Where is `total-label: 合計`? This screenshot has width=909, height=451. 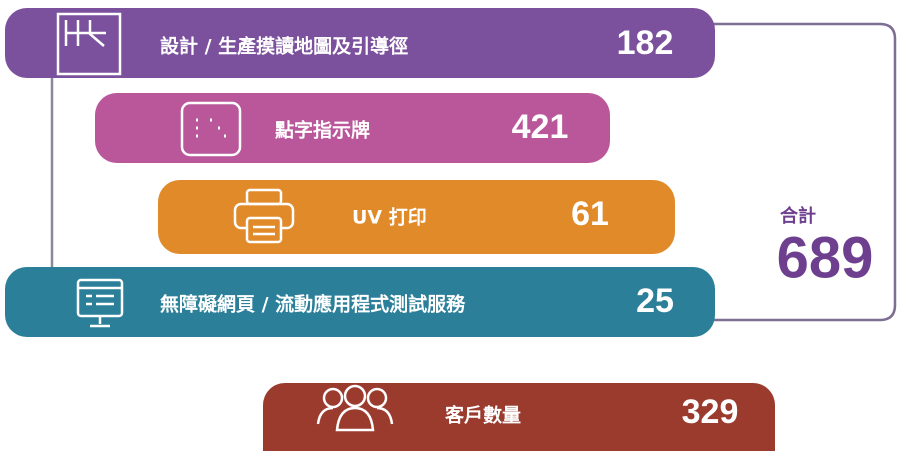 total-label: 合計 is located at coordinates (798, 216).